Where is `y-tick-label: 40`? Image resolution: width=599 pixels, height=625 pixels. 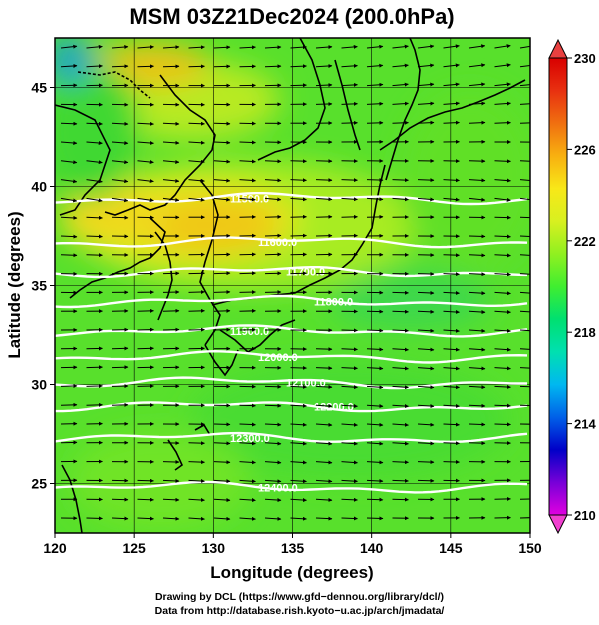
y-tick-label: 40 is located at coordinates (39, 187).